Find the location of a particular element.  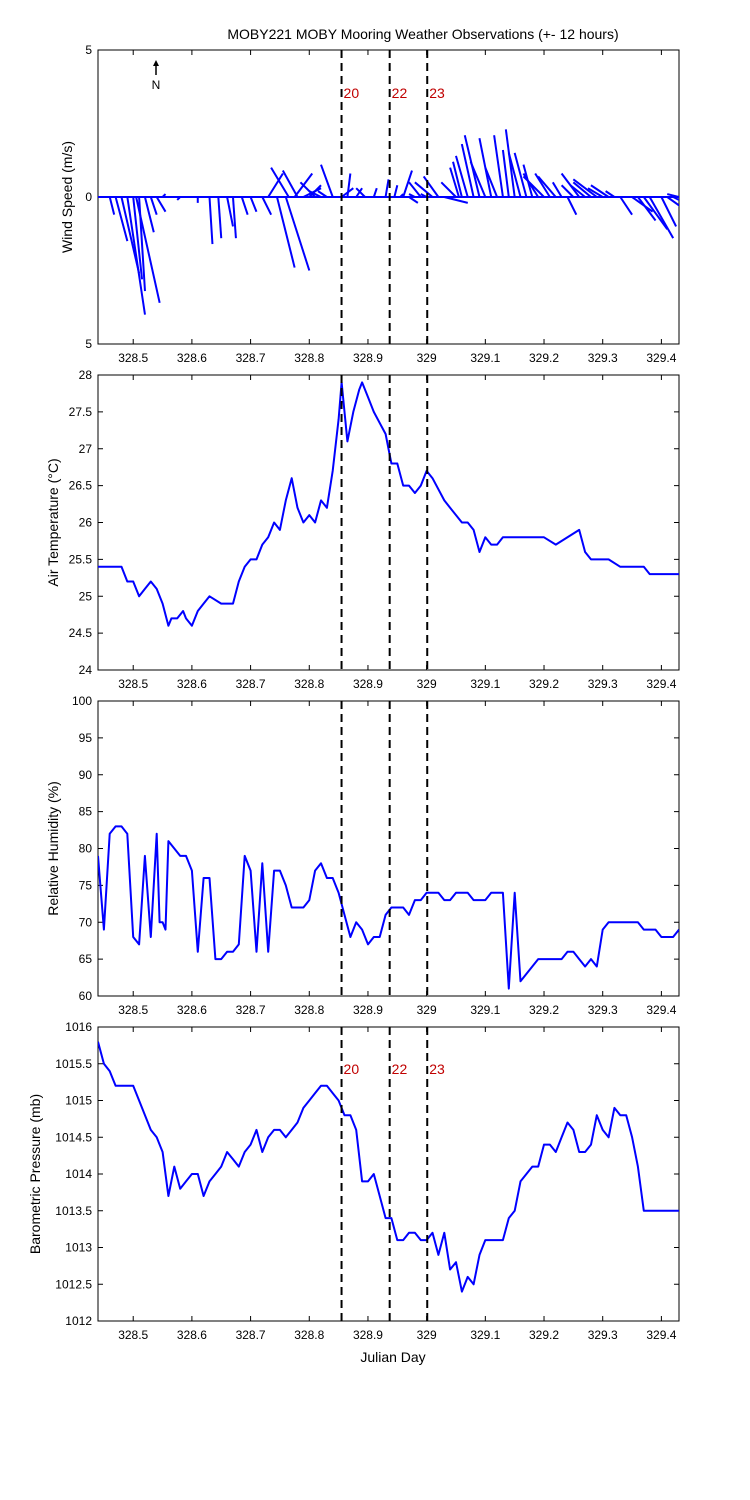

y-tick-label: 27.5 is located at coordinates (81, 412).